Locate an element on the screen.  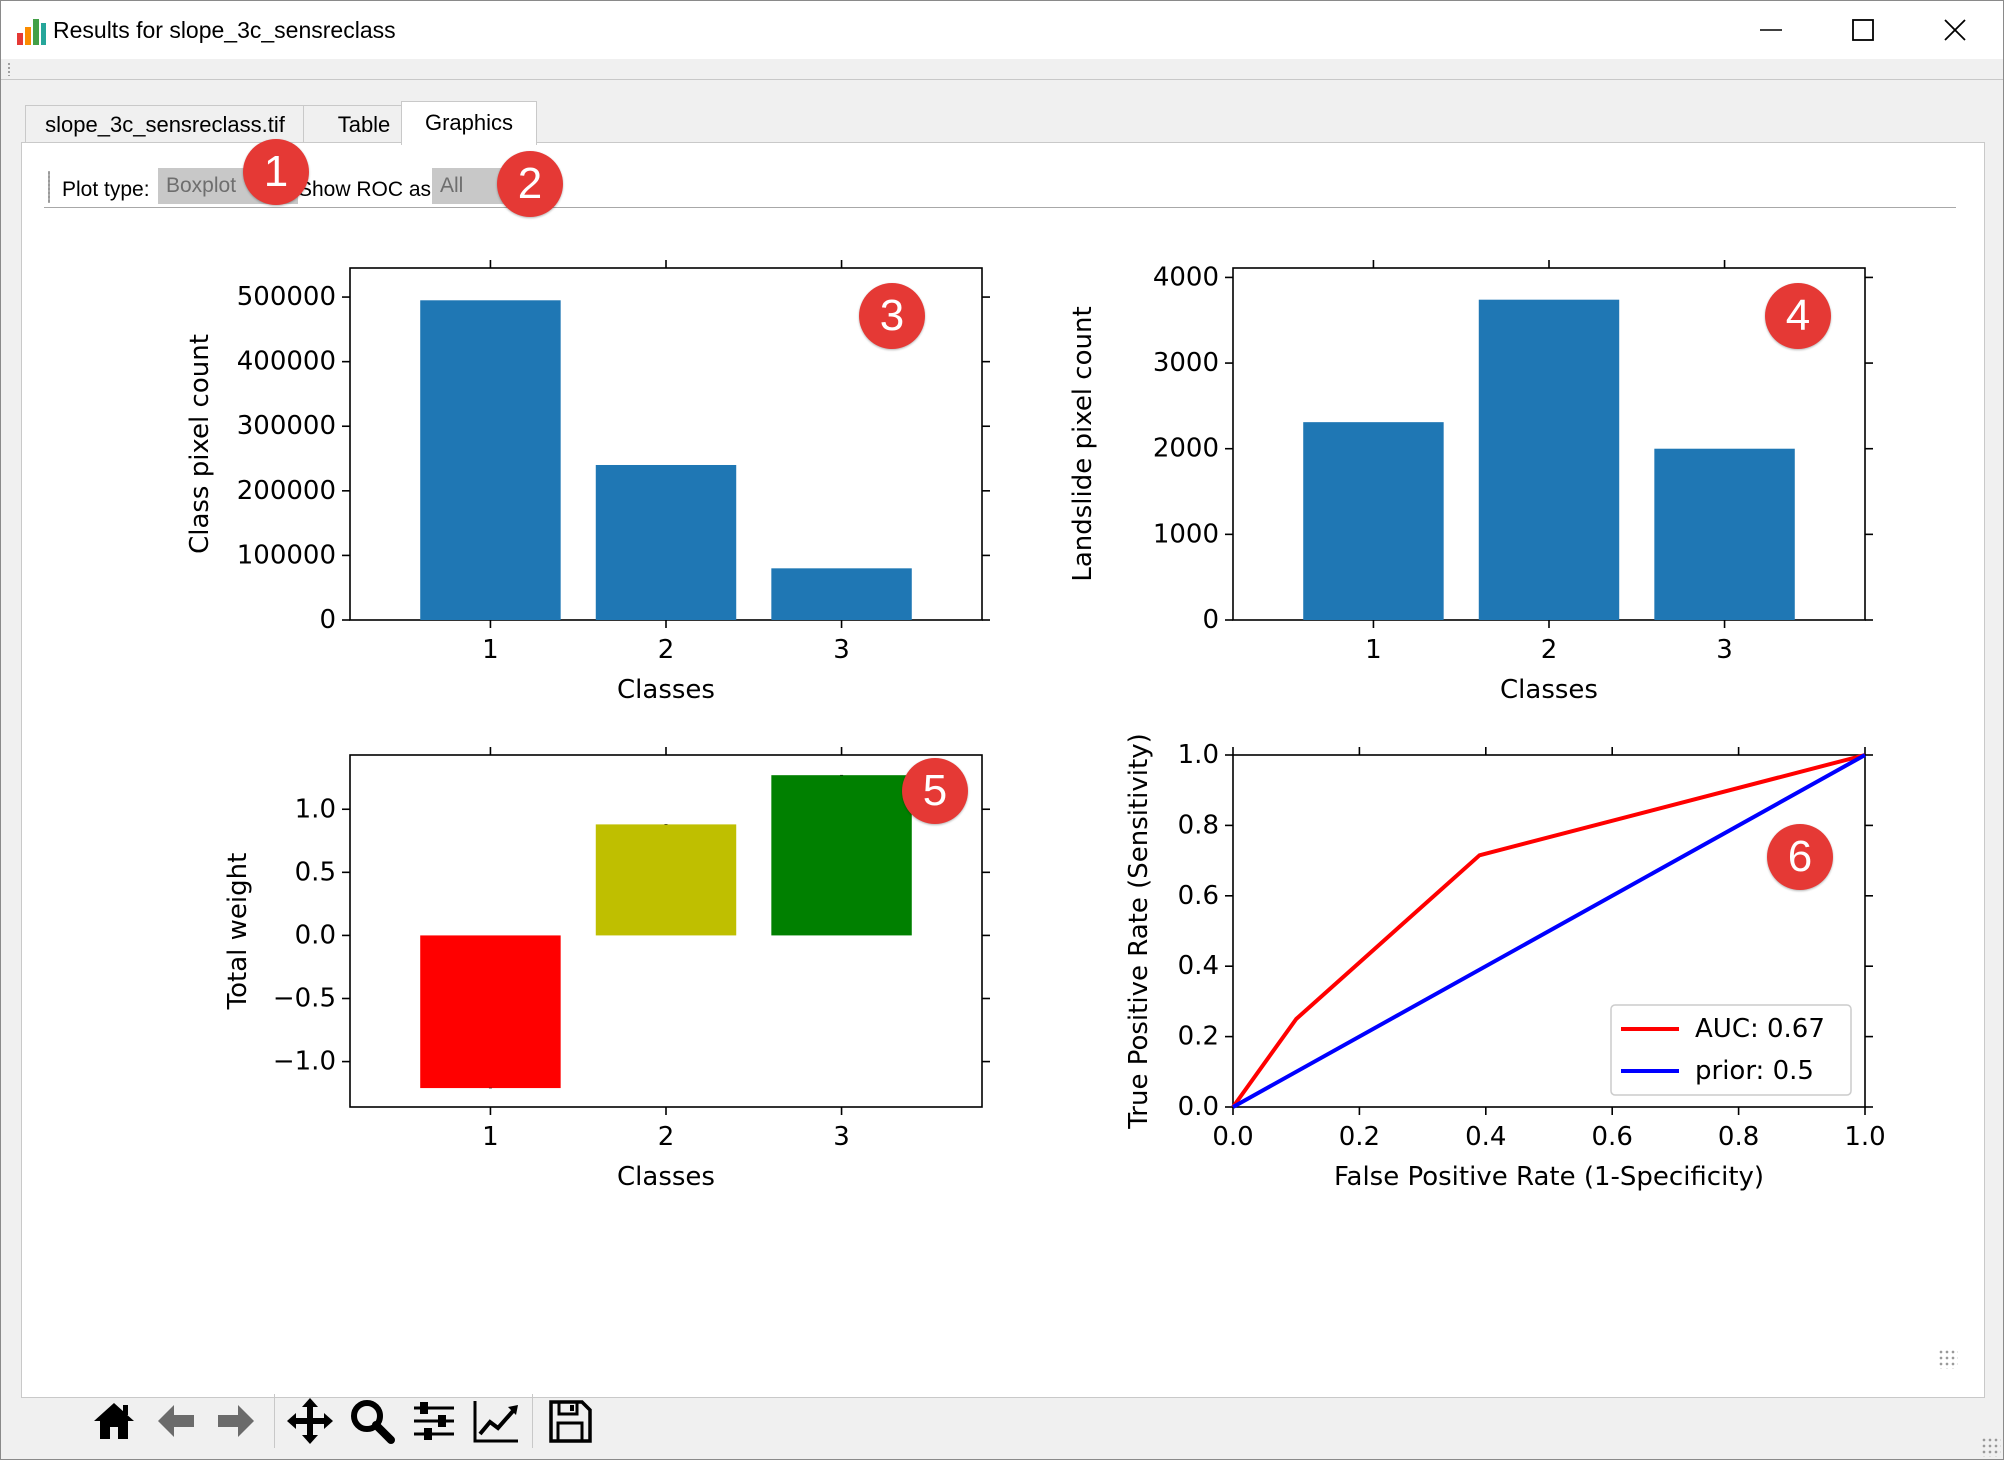
x-tick-label: 0.4 is located at coordinates (1485, 1137).